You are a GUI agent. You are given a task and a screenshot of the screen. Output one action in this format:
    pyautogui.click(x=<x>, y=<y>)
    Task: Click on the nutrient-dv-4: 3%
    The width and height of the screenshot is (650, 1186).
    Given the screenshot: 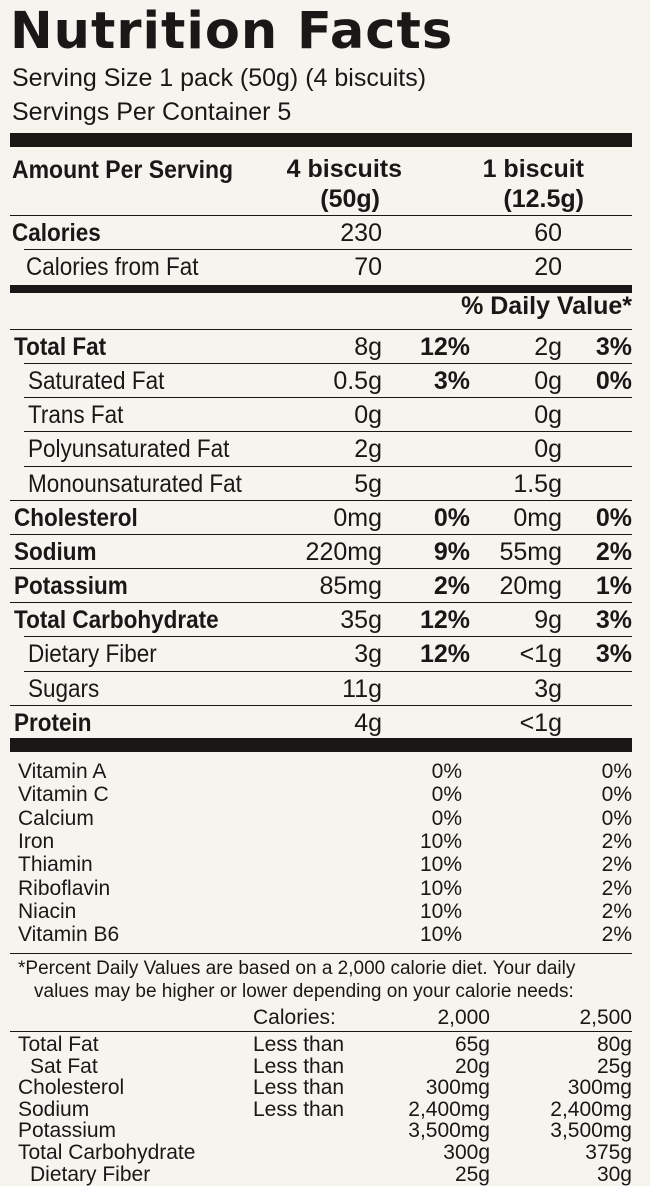 What is the action you would take?
    pyautogui.click(x=451, y=381)
    